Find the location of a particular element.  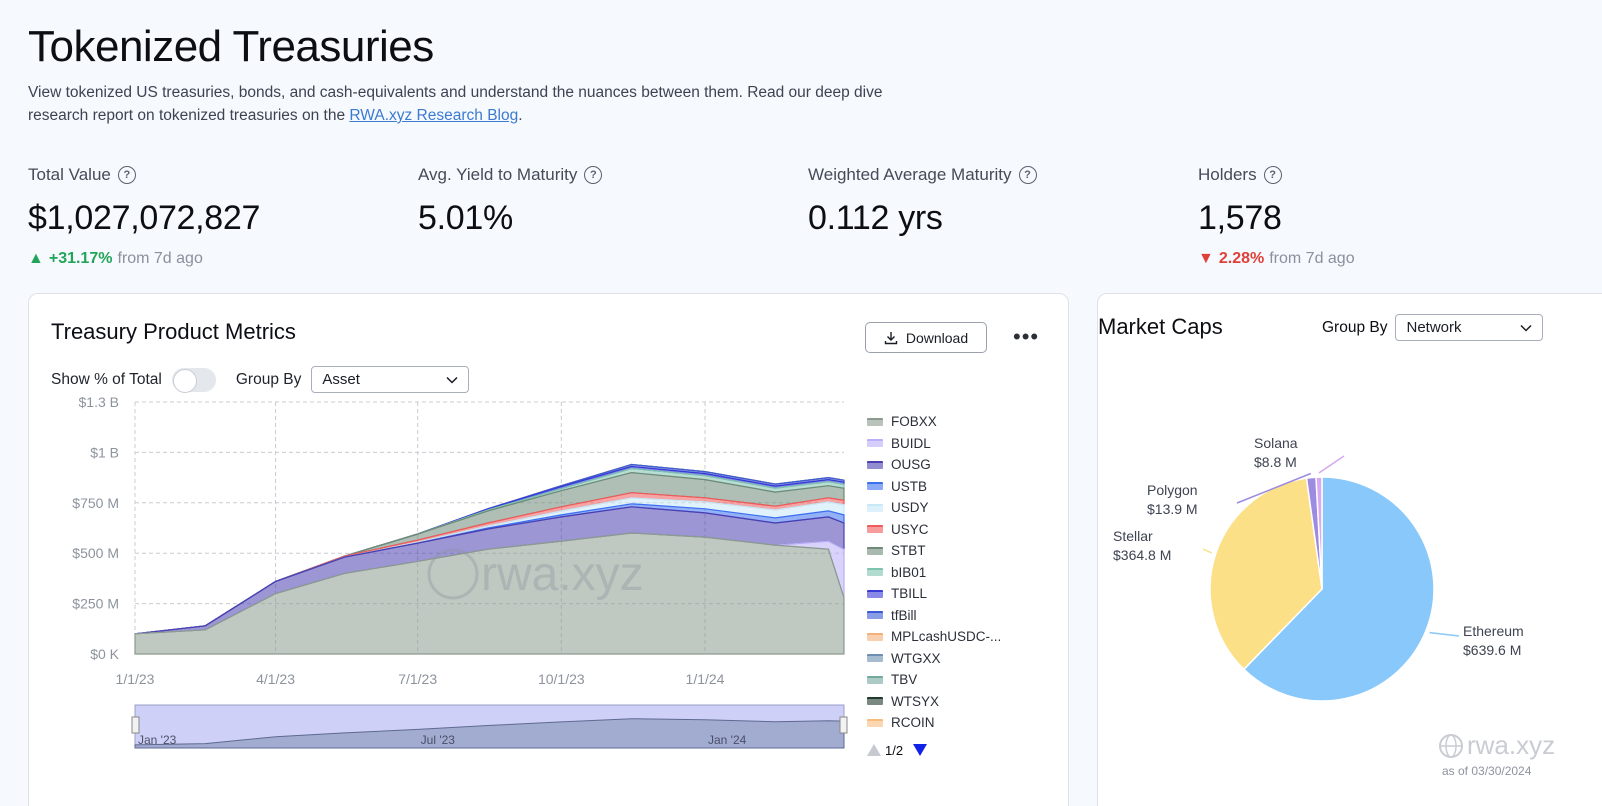

legend-item: USDY is located at coordinates (934, 508).